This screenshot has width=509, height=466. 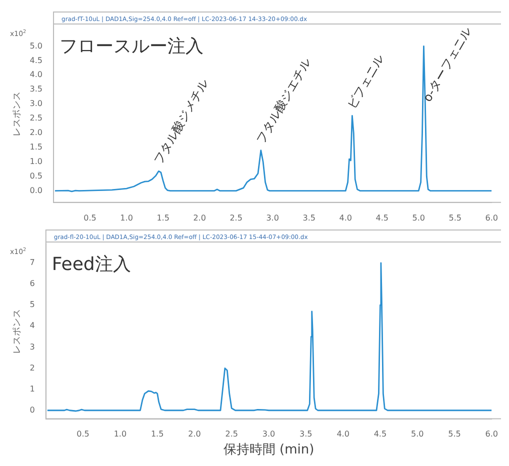 I want to click on y-tick-label: 6, so click(x=32, y=283).